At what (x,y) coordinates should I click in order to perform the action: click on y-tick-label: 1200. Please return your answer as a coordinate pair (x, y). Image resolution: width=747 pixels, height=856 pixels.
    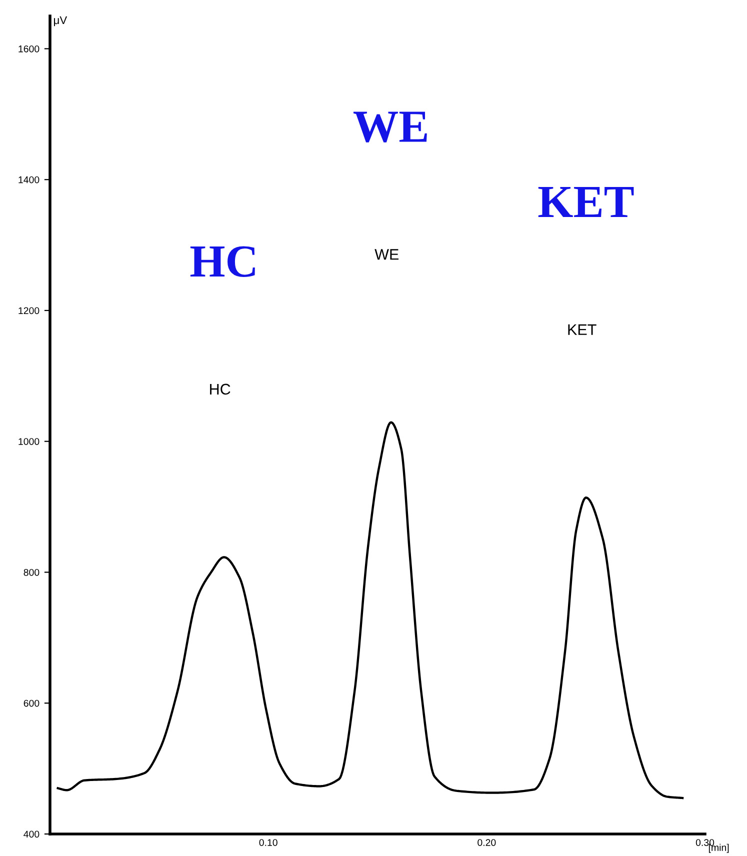
    Looking at the image, I should click on (29, 310).